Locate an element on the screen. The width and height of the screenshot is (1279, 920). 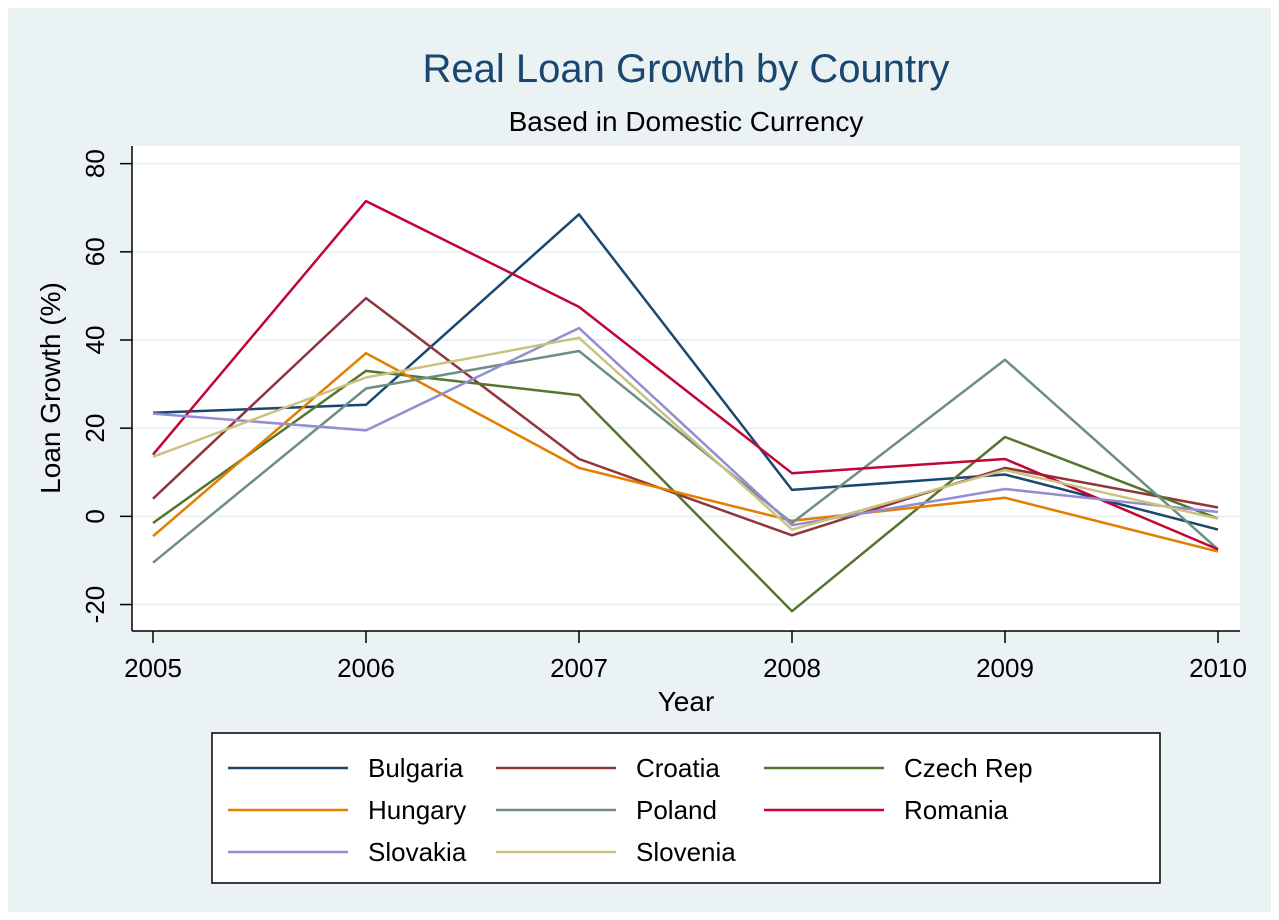
x-tick-label: 2008 is located at coordinates (792, 668).